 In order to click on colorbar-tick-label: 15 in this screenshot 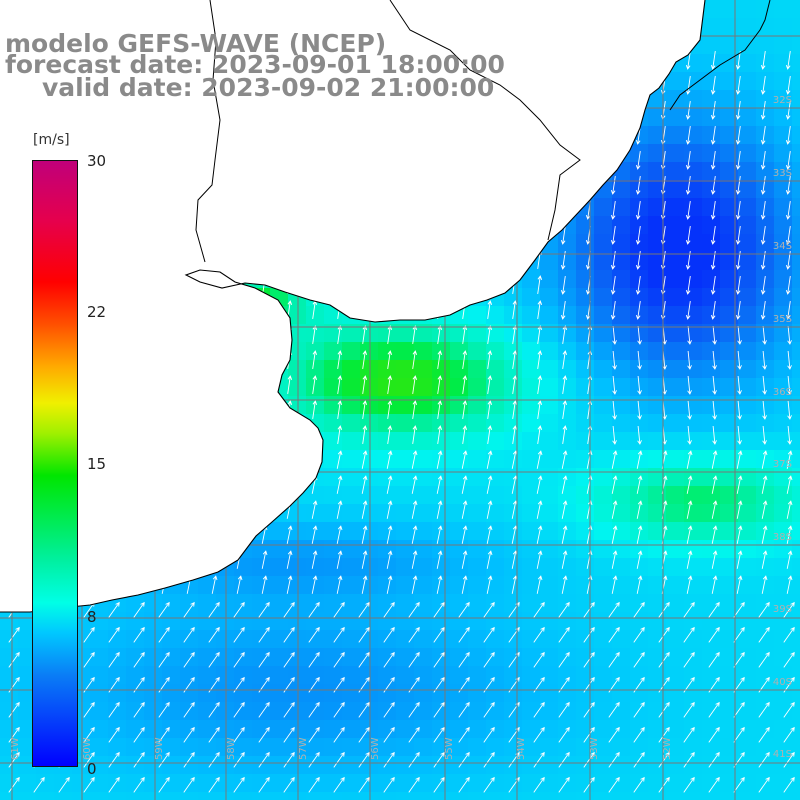, I will do `click(97, 464)`.